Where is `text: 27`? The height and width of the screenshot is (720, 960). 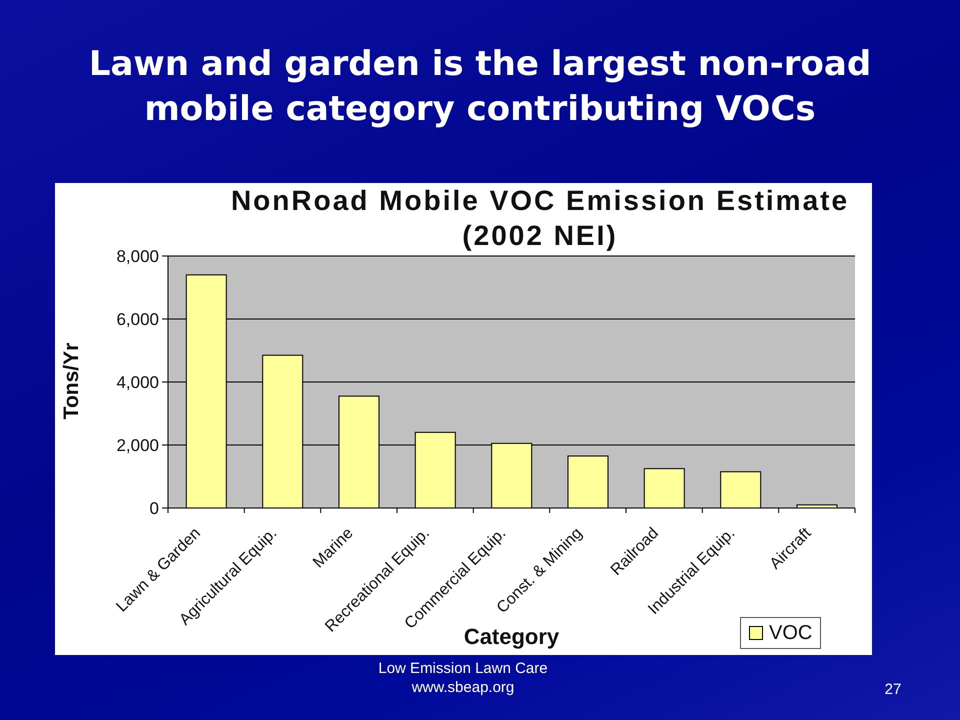
text: 27 is located at coordinates (893, 689).